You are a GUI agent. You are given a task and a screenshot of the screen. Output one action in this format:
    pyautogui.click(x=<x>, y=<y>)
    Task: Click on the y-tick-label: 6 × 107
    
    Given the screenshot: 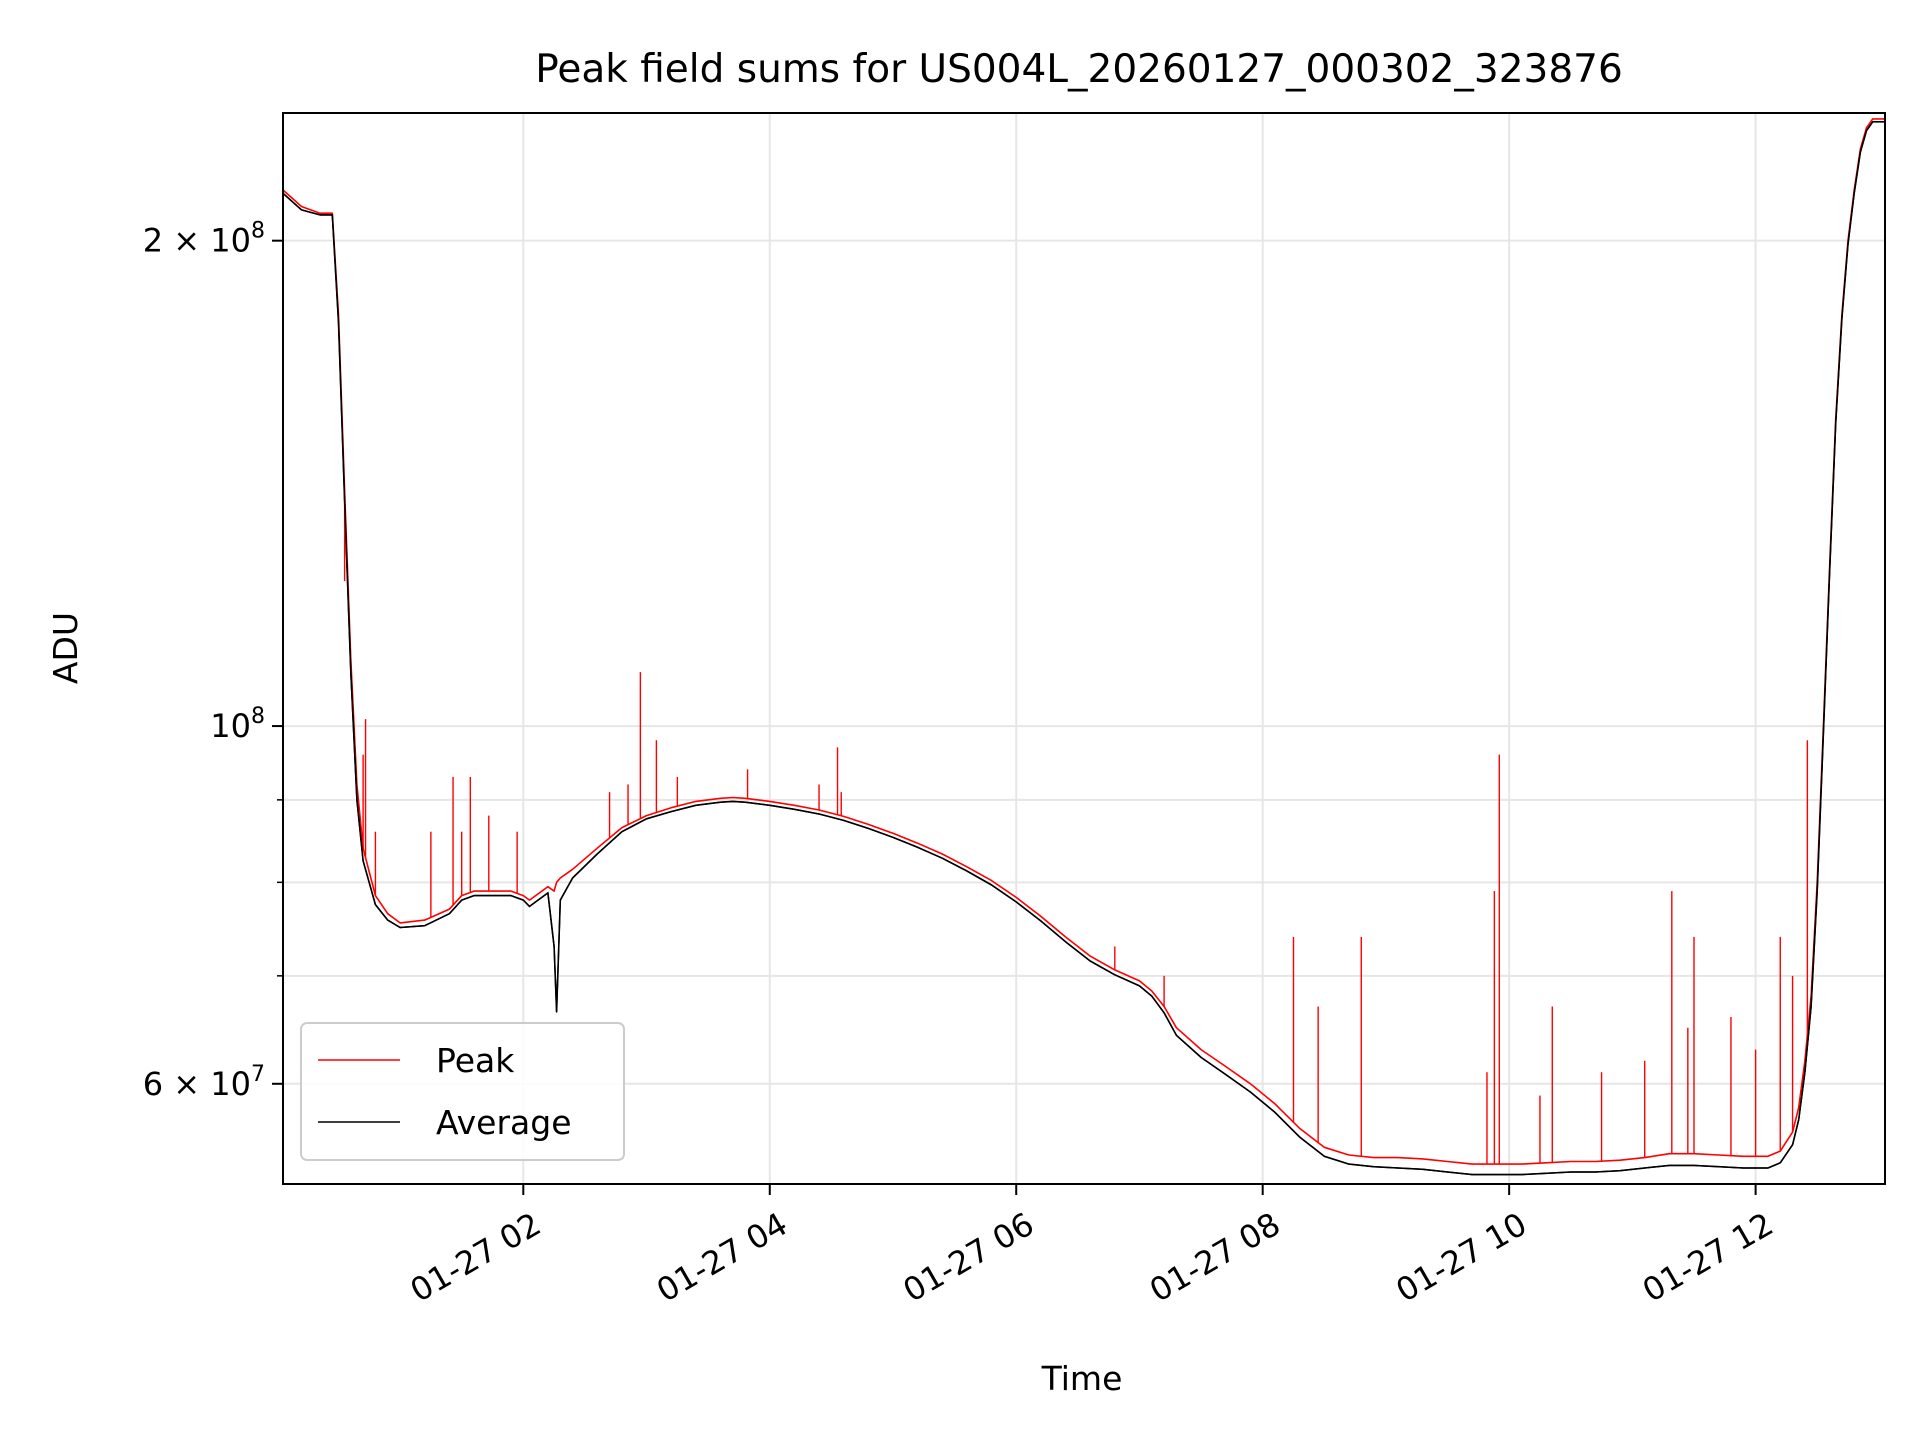 What is the action you would take?
    pyautogui.click(x=204, y=1082)
    